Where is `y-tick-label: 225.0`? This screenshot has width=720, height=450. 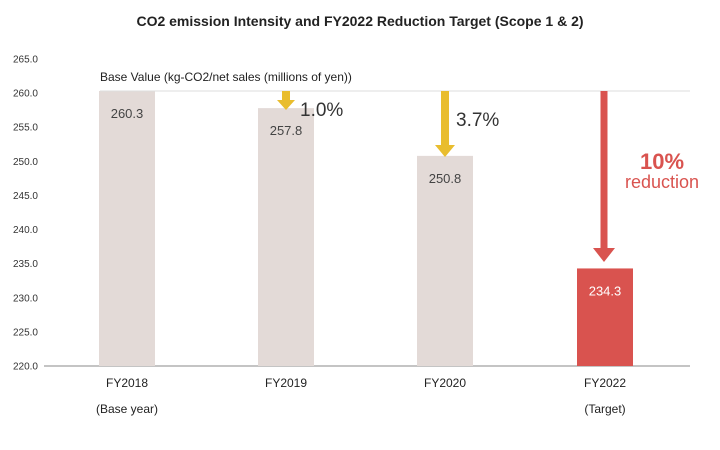
y-tick-label: 225.0 is located at coordinates (25, 332).